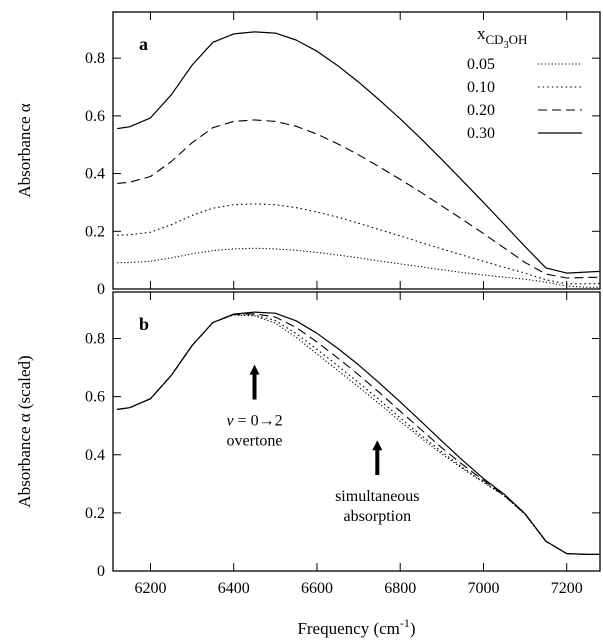 The height and width of the screenshot is (643, 603). Describe the element at coordinates (483, 588) in the screenshot. I see `x-tick-label: 7000` at that location.